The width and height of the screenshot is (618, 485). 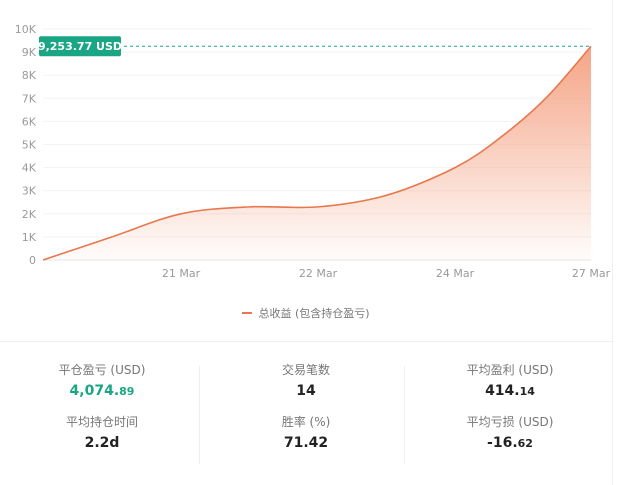 What do you see at coordinates (306, 381) in the screenshot?
I see `stat-trade-count: 交易笔数 14` at bounding box center [306, 381].